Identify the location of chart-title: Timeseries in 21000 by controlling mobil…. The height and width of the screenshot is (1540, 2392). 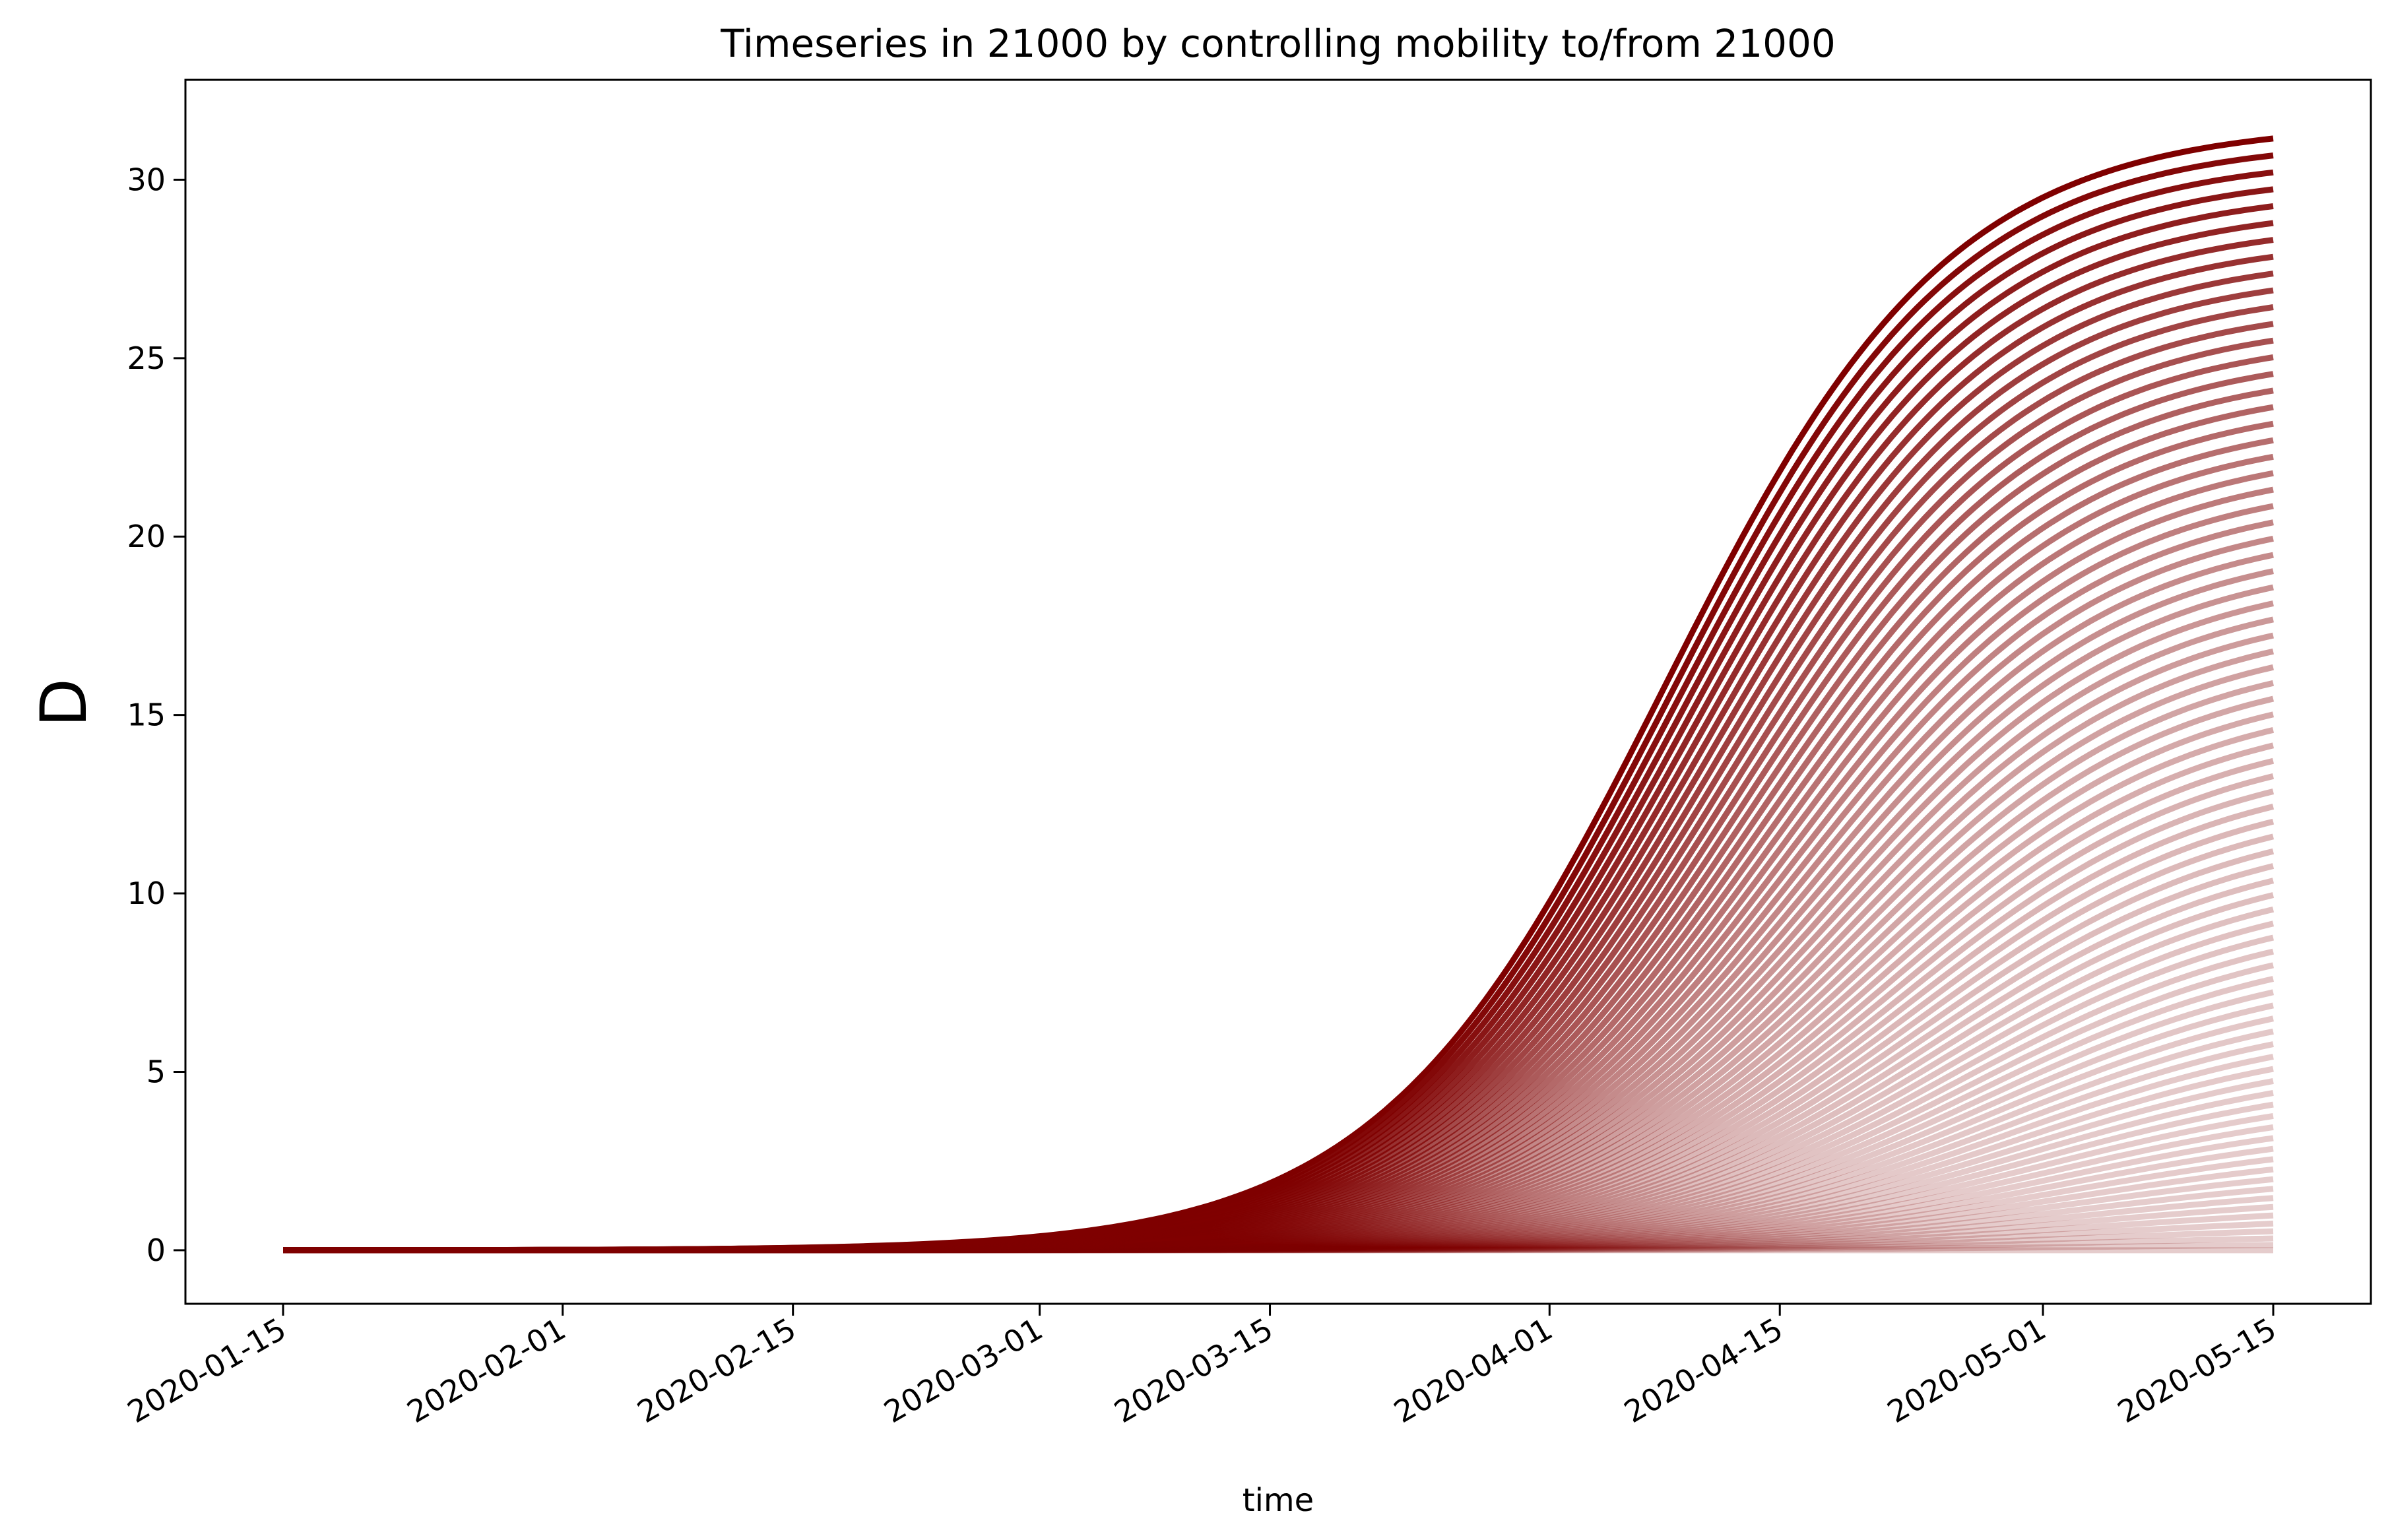
(1278, 43).